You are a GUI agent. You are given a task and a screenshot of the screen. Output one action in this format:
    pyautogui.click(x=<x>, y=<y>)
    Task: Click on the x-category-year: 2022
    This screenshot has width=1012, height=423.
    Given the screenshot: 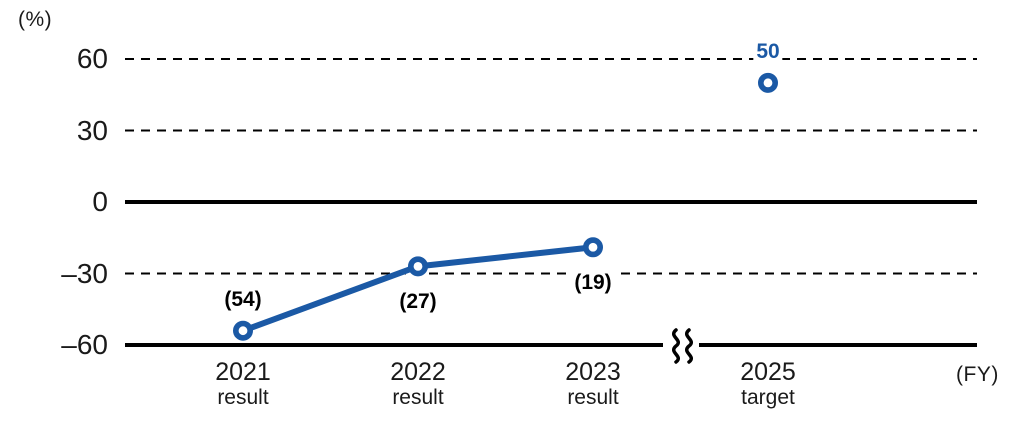 What is the action you would take?
    pyautogui.click(x=418, y=372)
    